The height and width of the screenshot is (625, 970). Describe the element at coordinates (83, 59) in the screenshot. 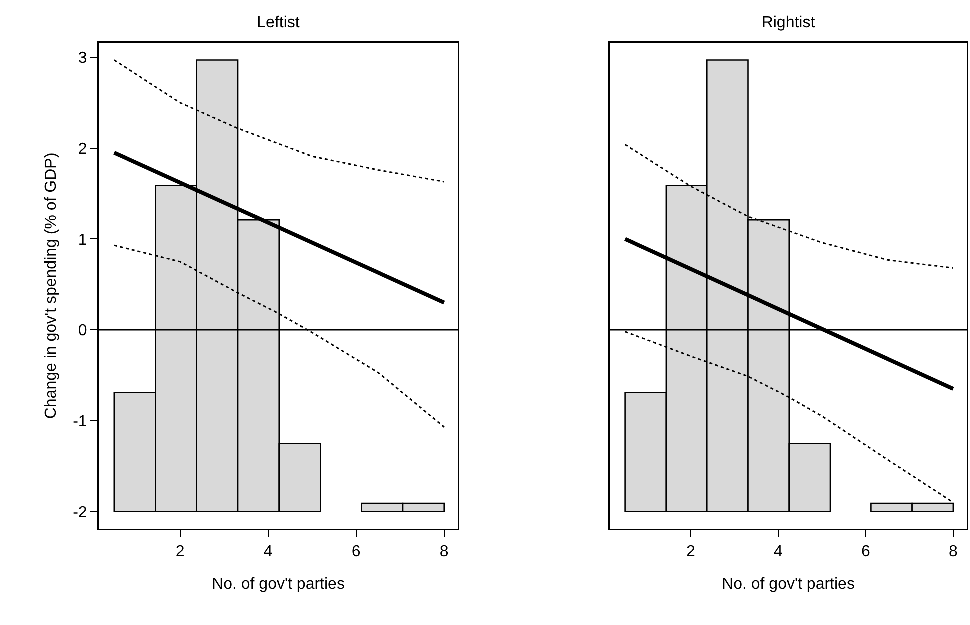

I see `y-tick-label: 3` at that location.